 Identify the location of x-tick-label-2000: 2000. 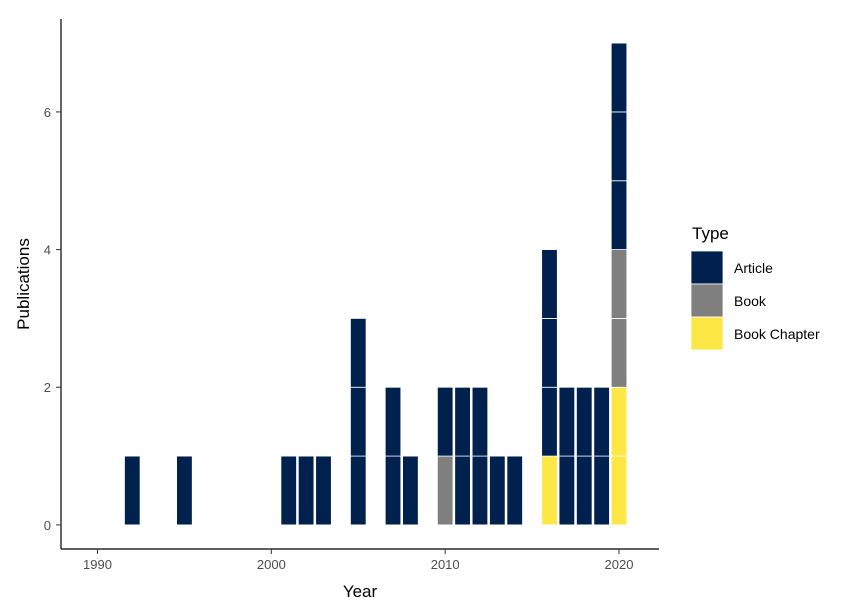
(271, 564).